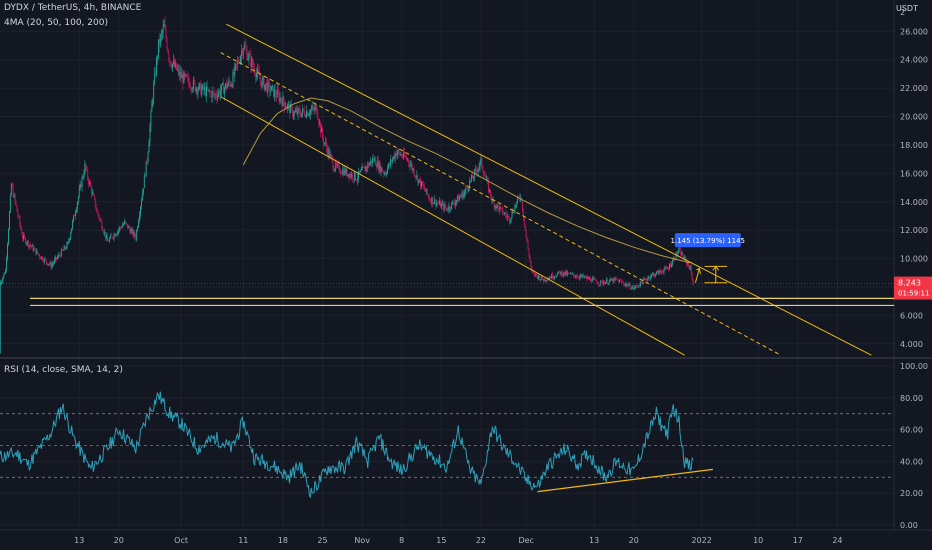 Image resolution: width=932 pixels, height=550 pixels. What do you see at coordinates (913, 294) in the screenshot?
I see `last-price-countdown: 01:59:11` at bounding box center [913, 294].